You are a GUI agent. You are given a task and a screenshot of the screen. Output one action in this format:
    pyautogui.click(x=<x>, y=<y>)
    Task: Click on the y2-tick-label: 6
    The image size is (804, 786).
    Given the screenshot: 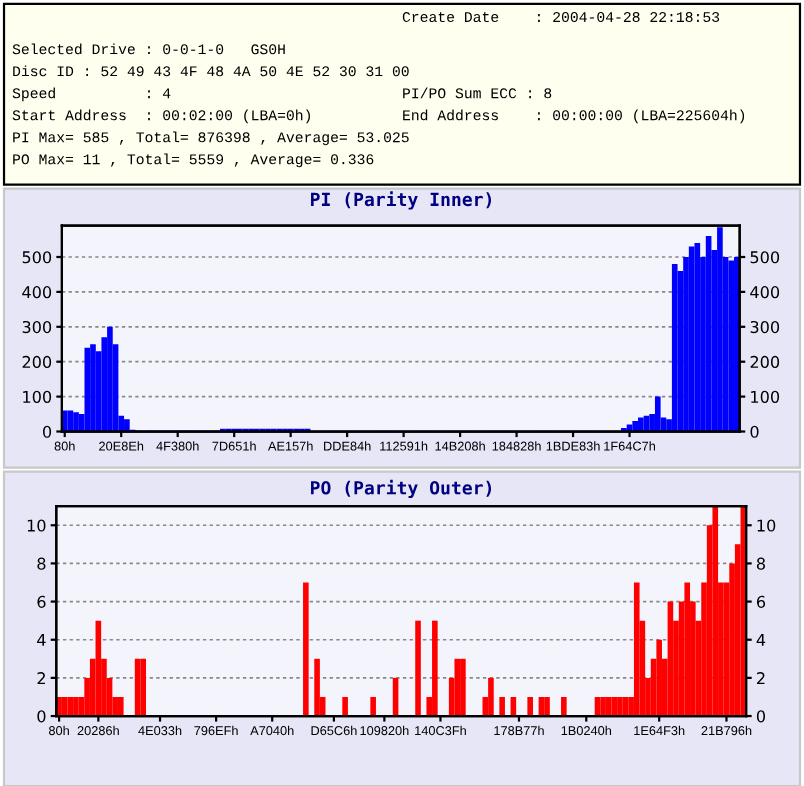 What is the action you would take?
    pyautogui.click(x=761, y=601)
    